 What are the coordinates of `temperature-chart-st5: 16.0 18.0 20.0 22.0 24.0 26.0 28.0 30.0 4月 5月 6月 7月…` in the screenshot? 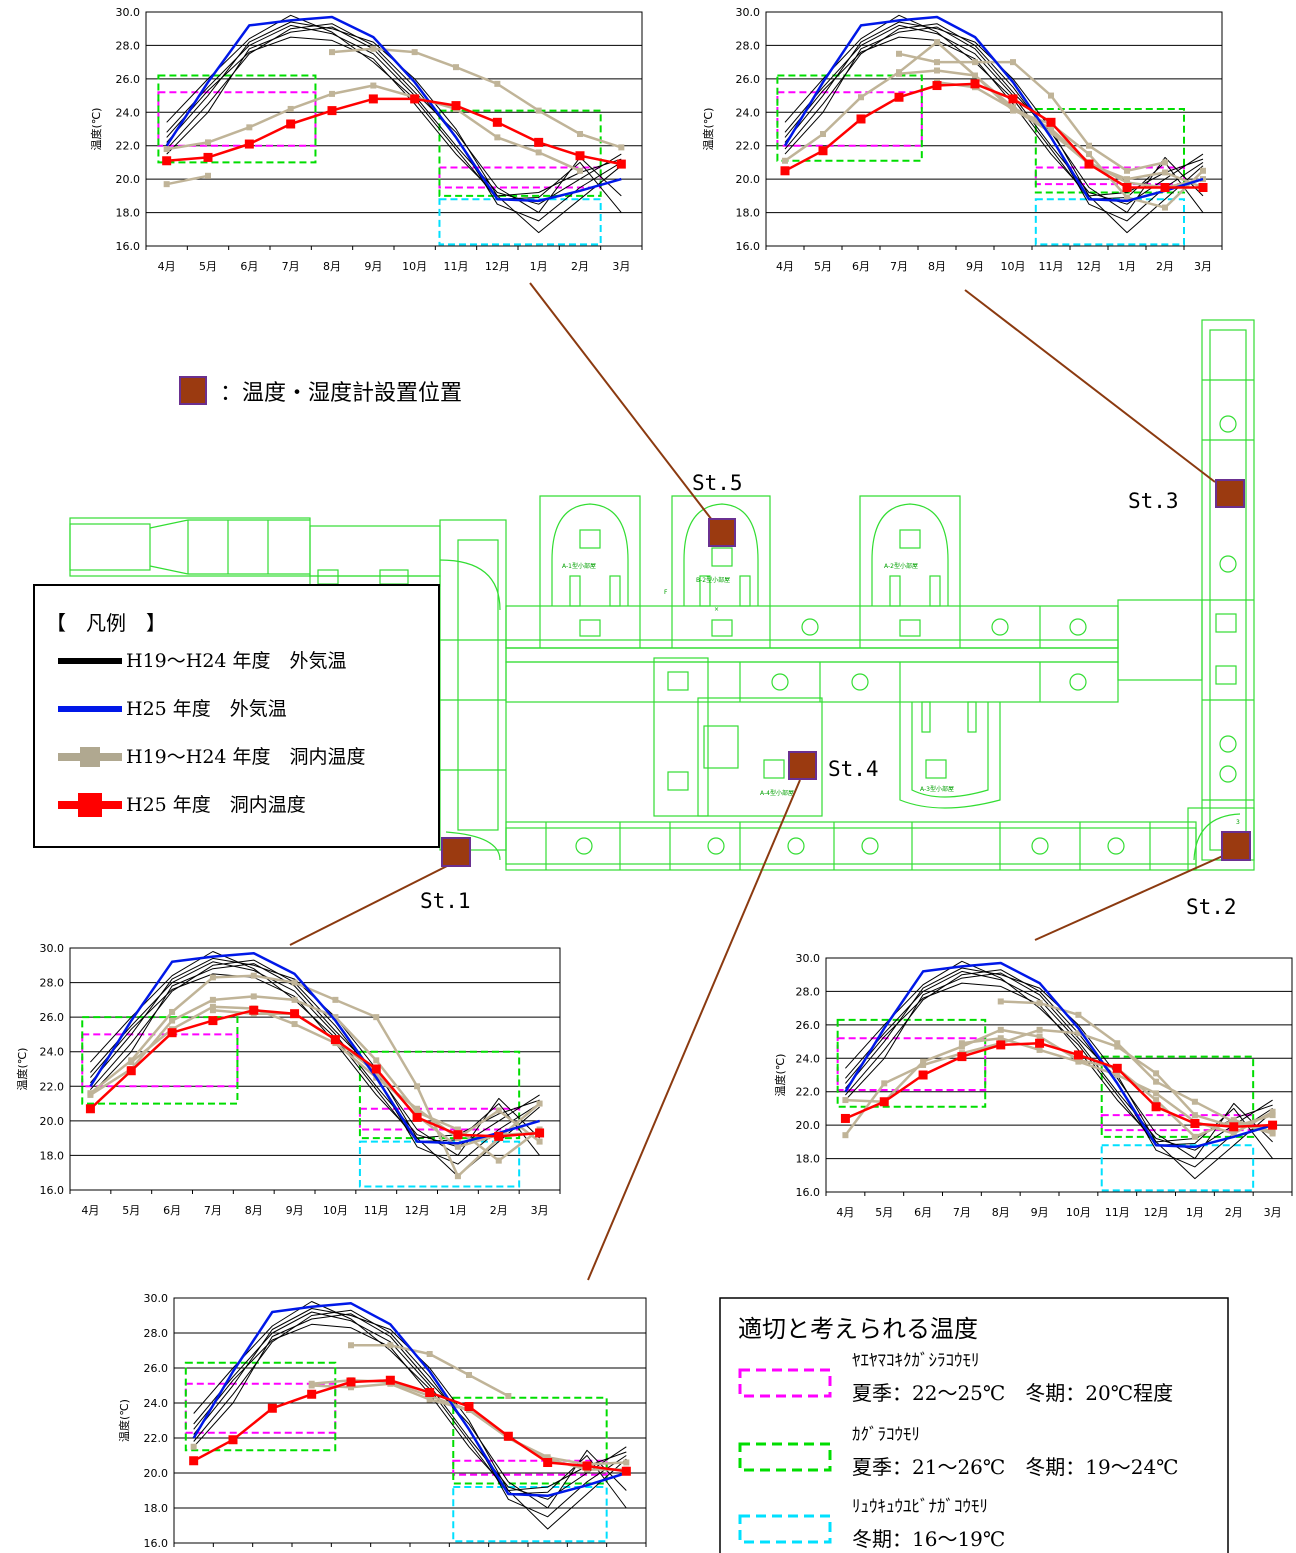 It's located at (366, 139).